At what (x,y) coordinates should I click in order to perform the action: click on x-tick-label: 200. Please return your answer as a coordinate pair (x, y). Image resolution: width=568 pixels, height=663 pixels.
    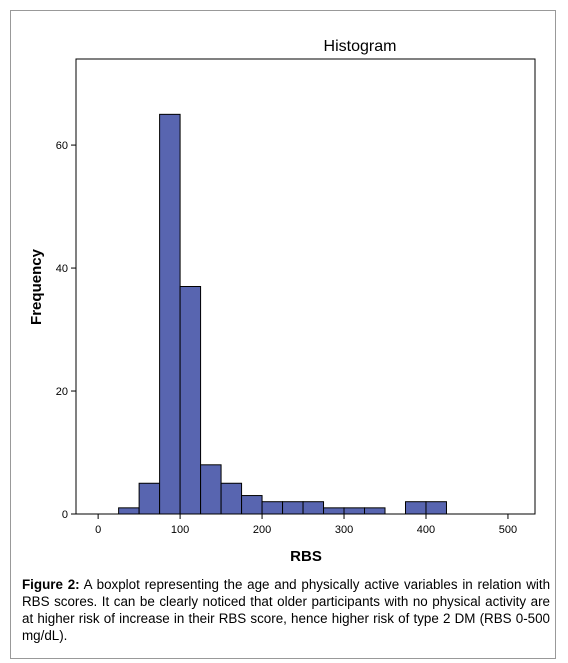
    Looking at the image, I should click on (262, 530).